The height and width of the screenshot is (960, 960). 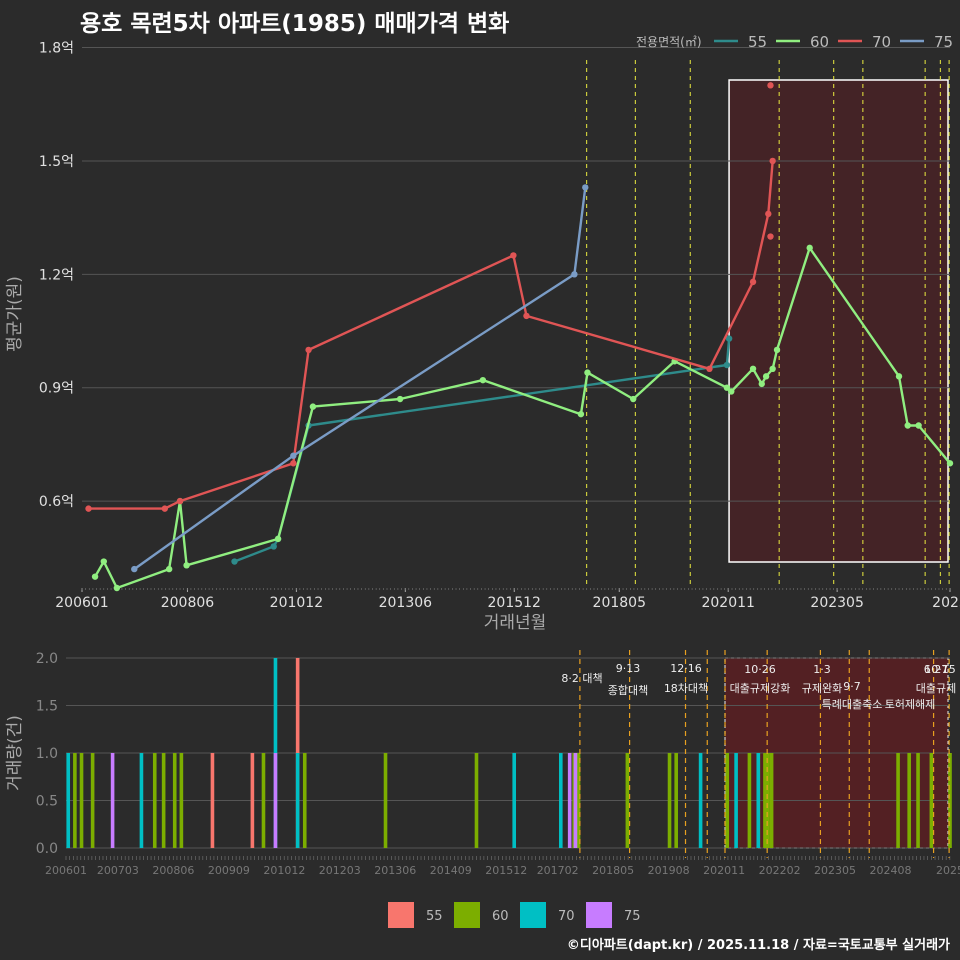 What do you see at coordinates (434, 916) in the screenshot?
I see `bar-legend-label-55: 55` at bounding box center [434, 916].